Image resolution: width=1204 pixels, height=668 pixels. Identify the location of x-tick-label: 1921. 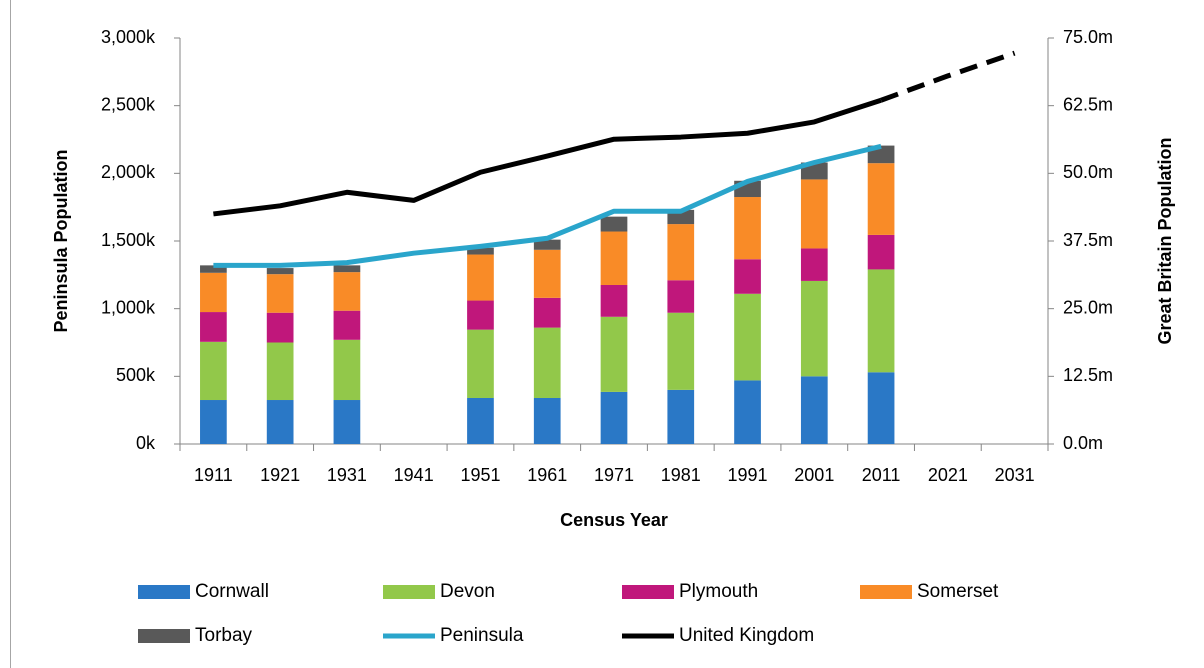
(280, 475).